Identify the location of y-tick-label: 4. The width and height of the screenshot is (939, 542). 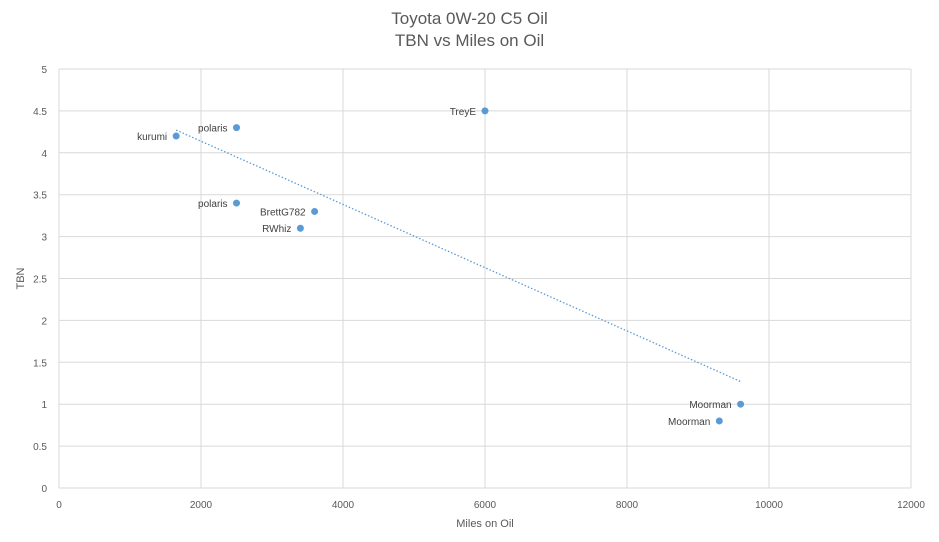
(44, 154).